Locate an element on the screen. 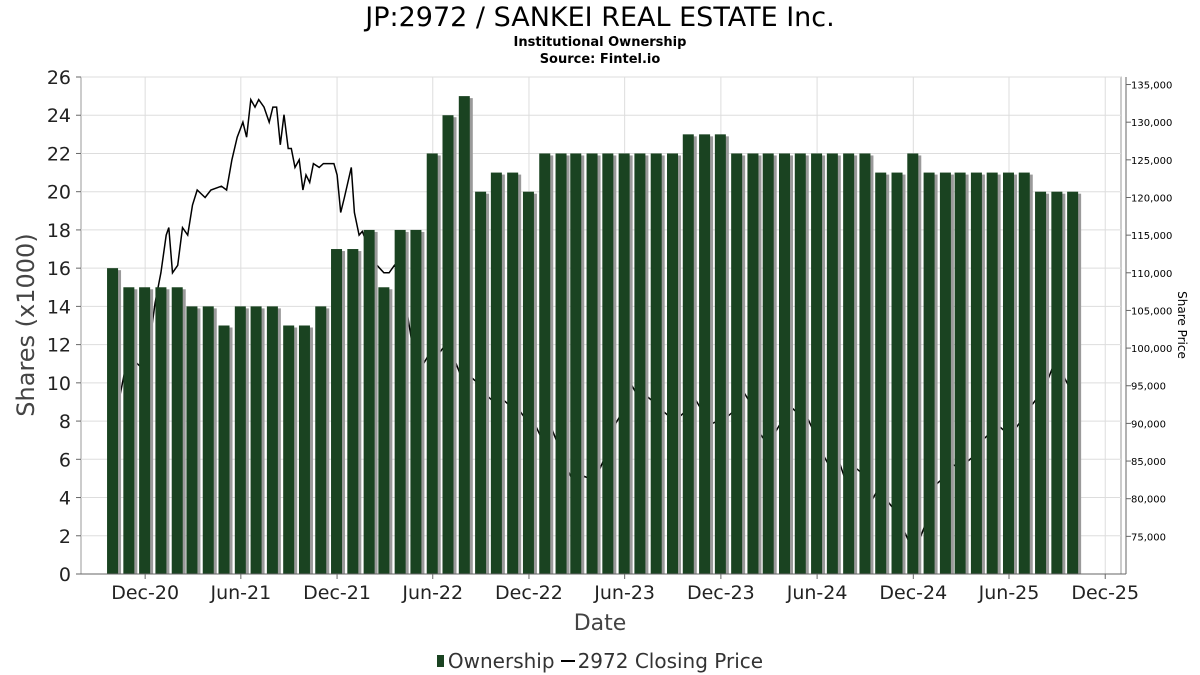  x-tick-label: Dec-23 is located at coordinates (721, 593).